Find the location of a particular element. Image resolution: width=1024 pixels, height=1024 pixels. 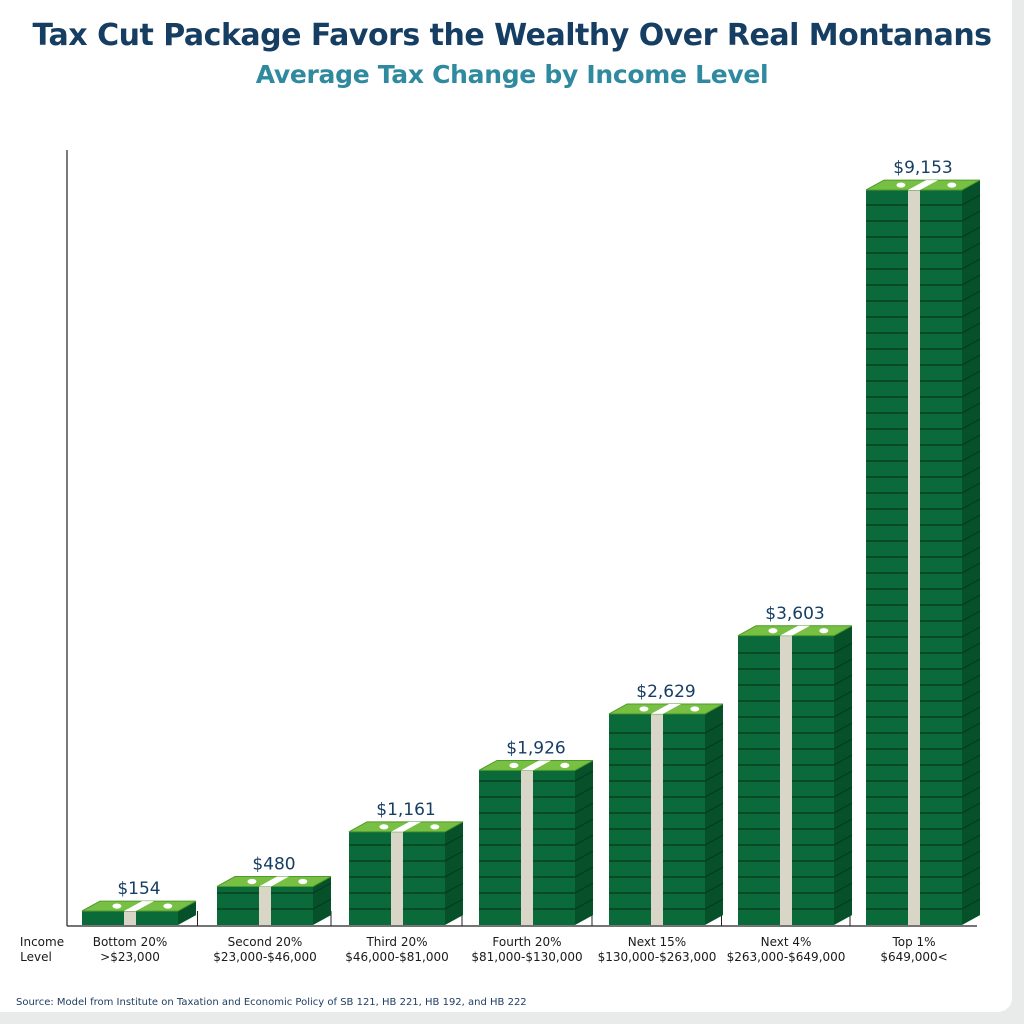

bar-value-label: $480 is located at coordinates (273, 865).